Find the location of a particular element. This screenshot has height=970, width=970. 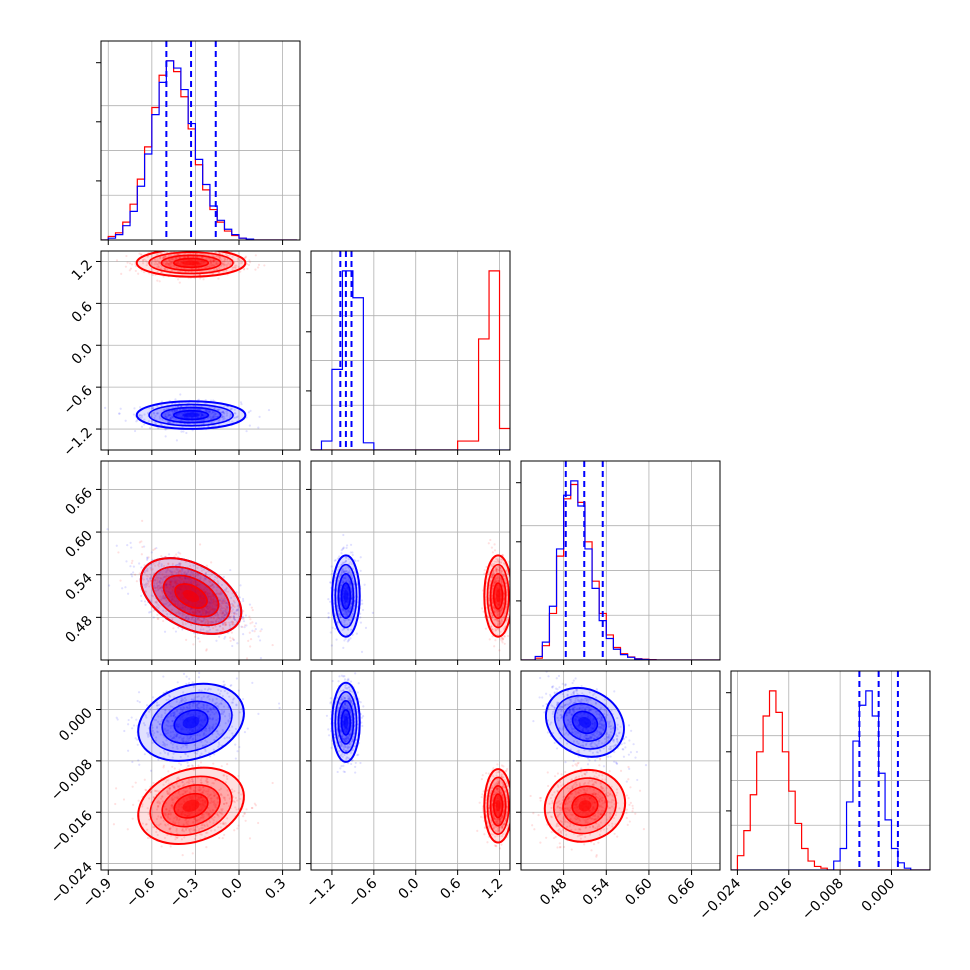

density-contour is located at coordinates (346, 596).